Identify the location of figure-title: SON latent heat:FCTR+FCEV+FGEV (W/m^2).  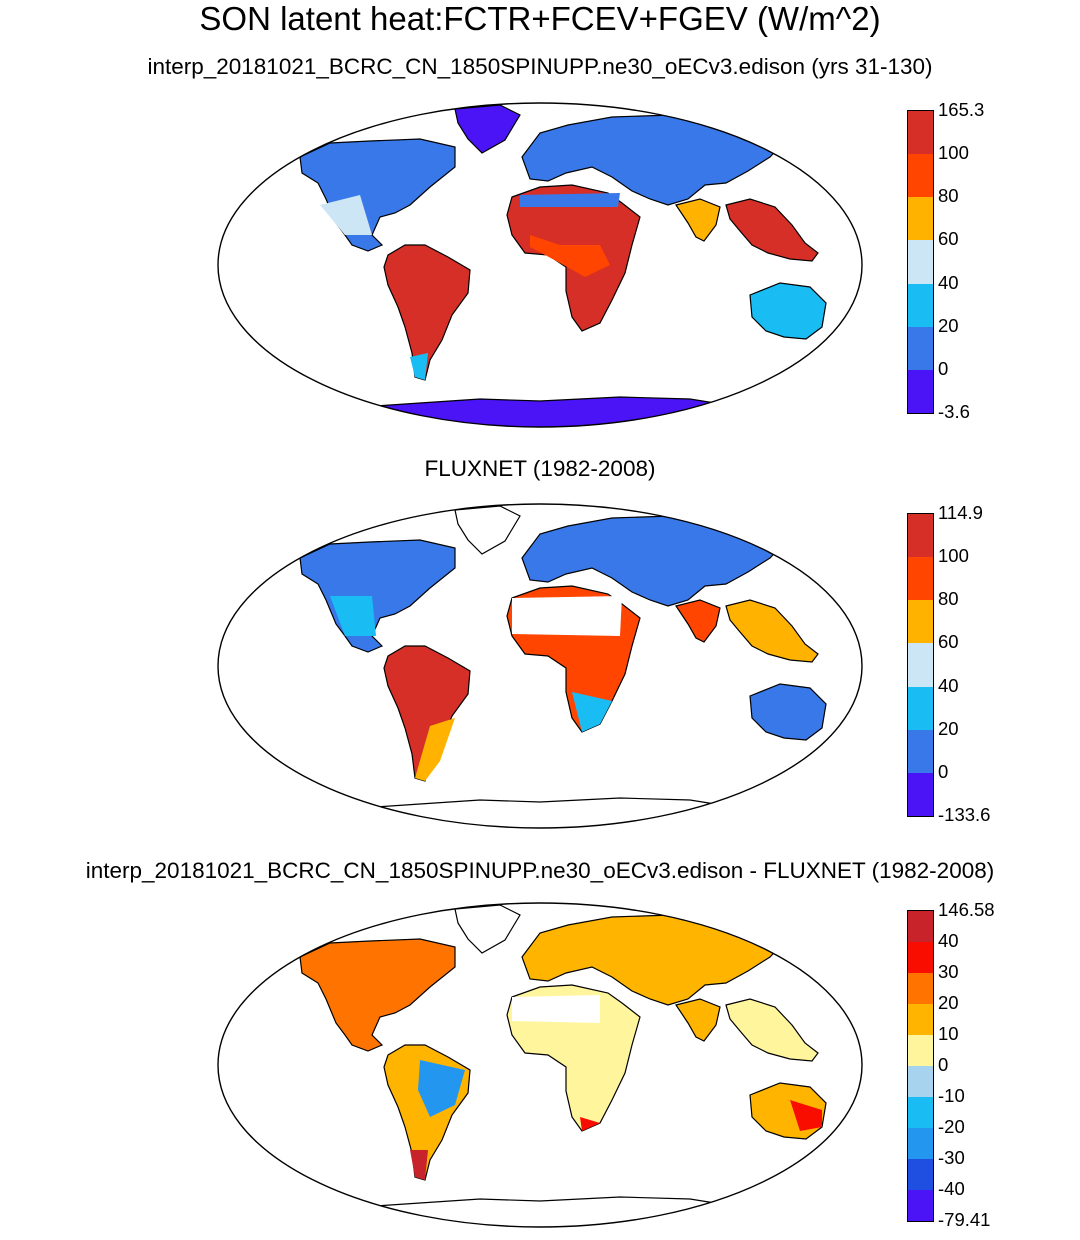
(540, 18).